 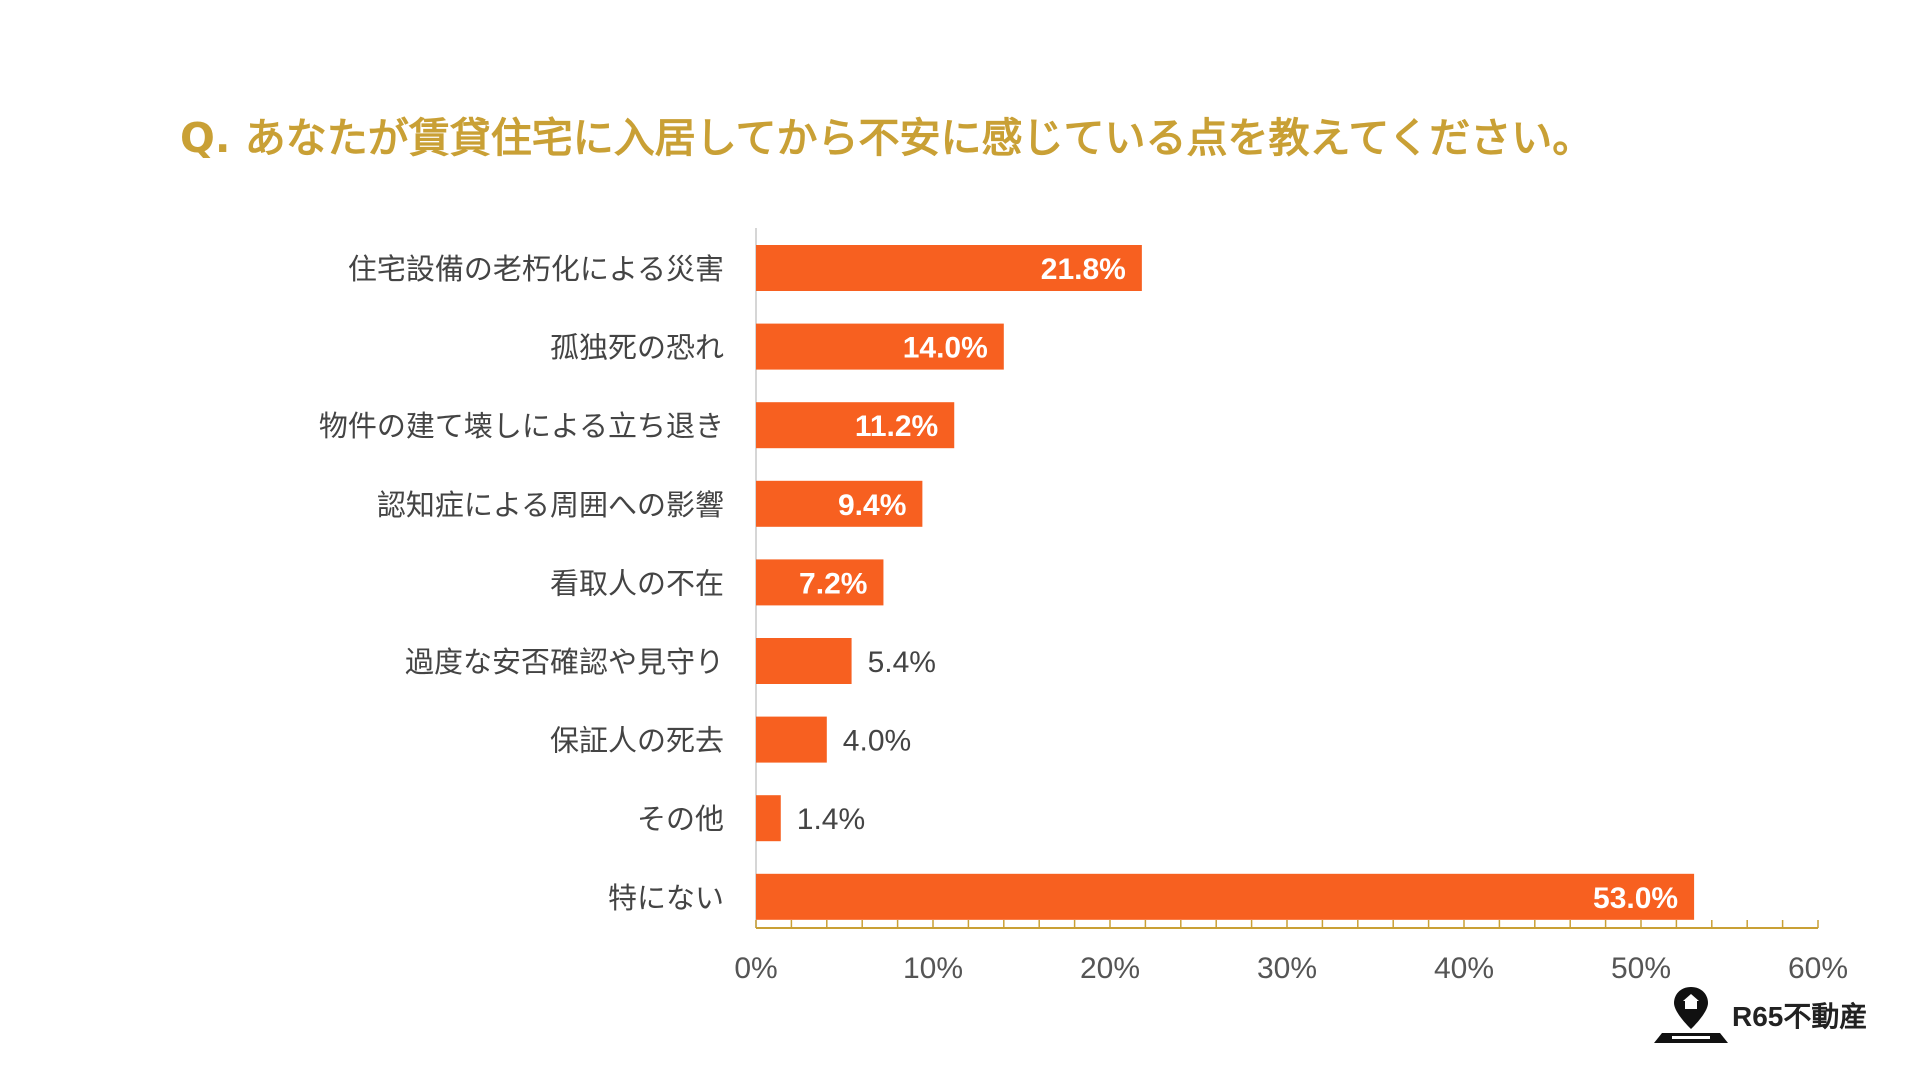 What do you see at coordinates (1464, 968) in the screenshot?
I see `x-tick-label: 40%` at bounding box center [1464, 968].